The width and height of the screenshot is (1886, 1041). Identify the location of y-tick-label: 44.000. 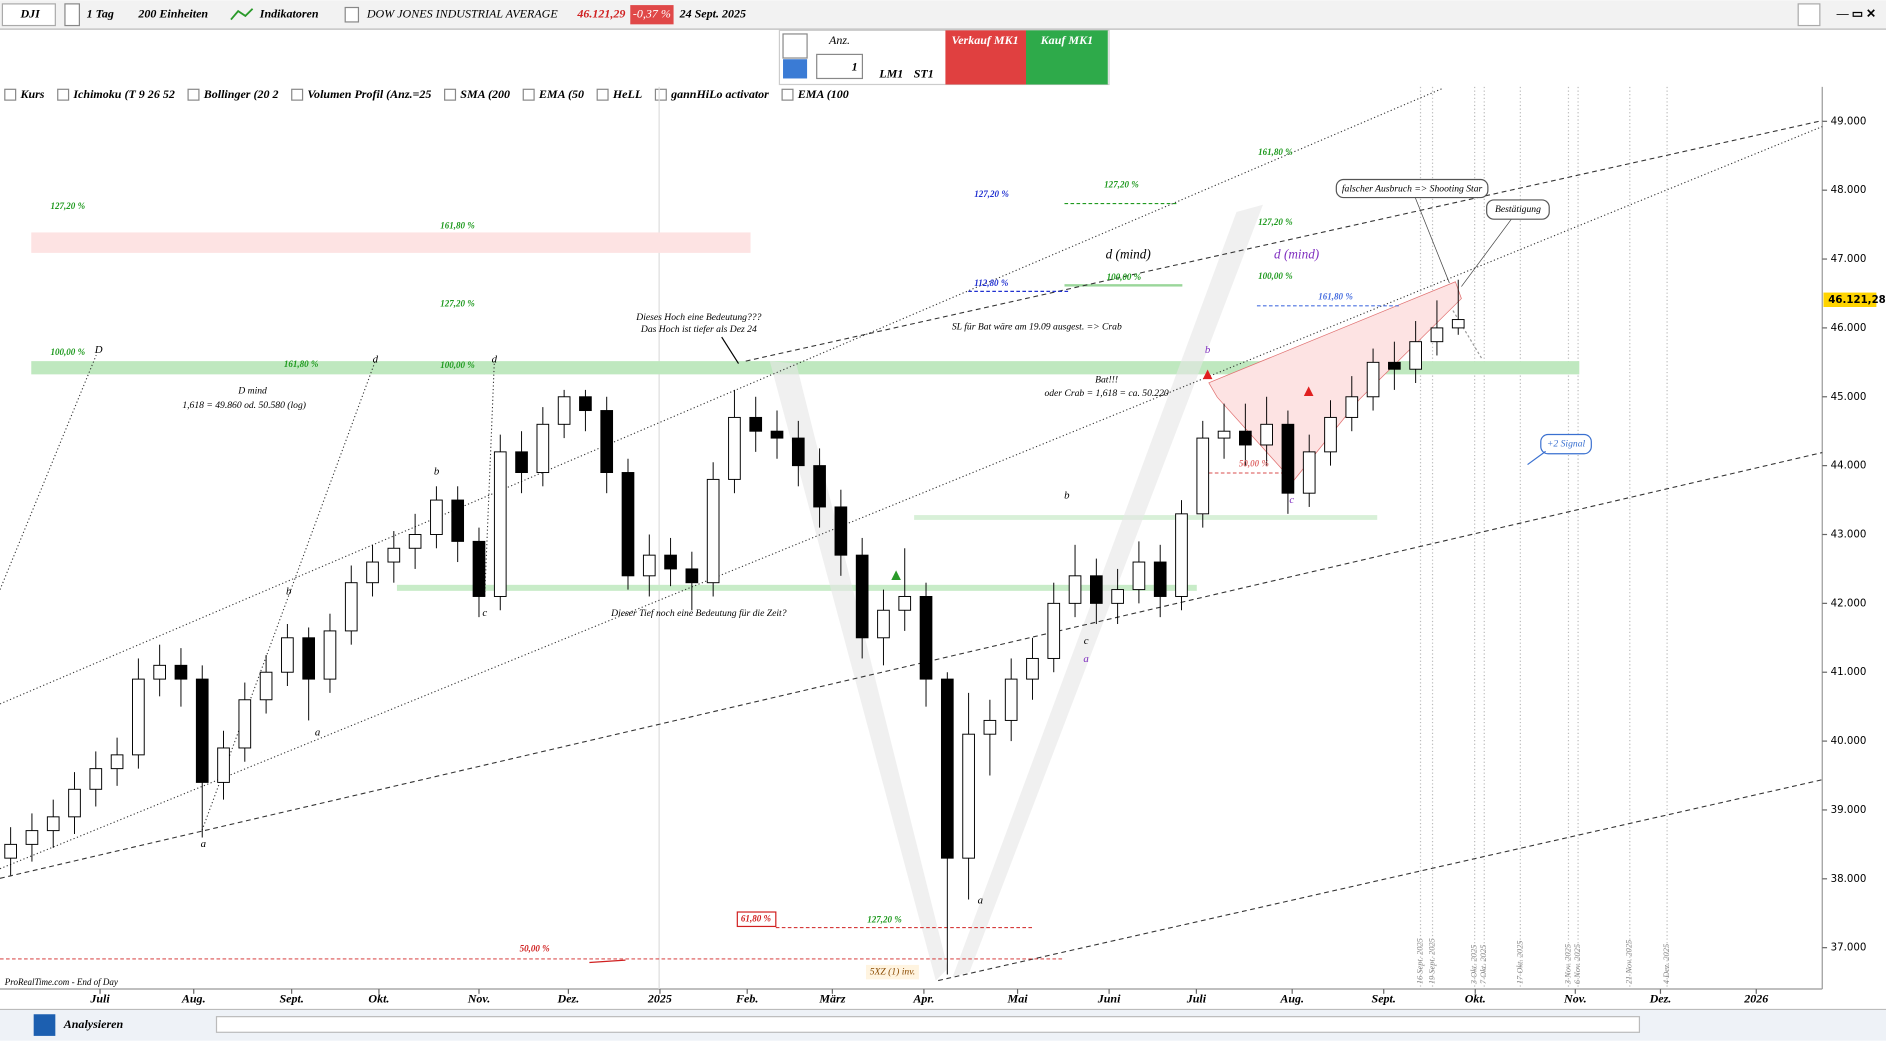
(1849, 466).